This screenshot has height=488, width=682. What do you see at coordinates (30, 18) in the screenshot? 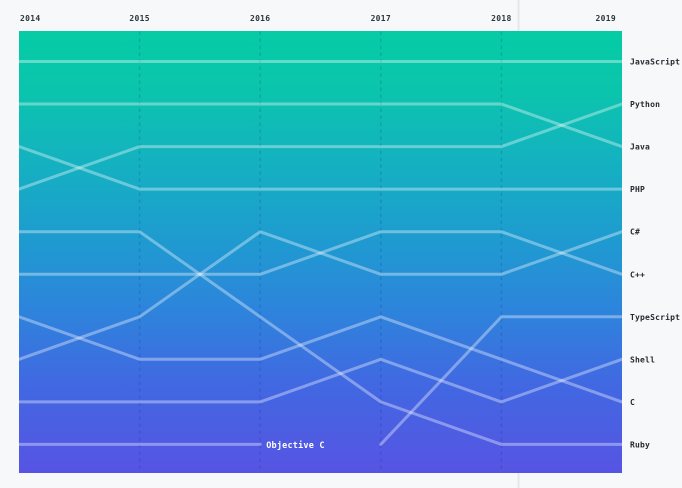
I see `year-label-2014: 2014` at bounding box center [30, 18].